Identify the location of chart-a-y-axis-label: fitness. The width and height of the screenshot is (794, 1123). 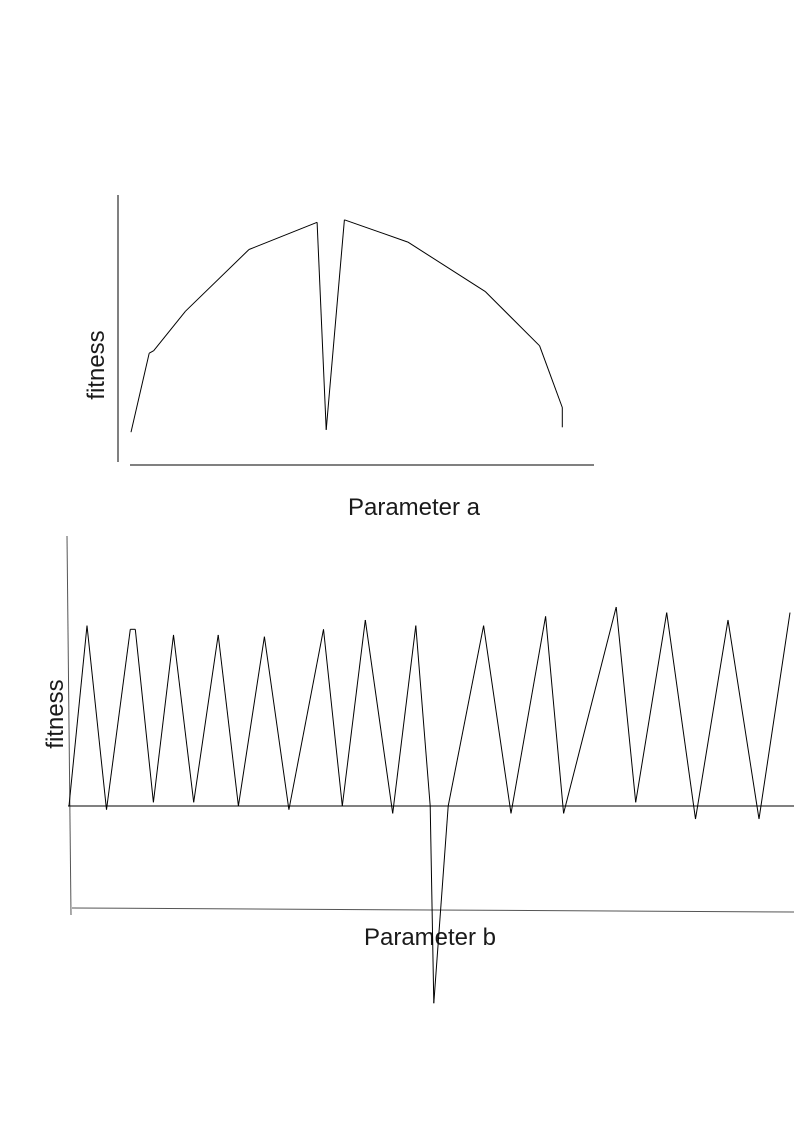
(96, 364).